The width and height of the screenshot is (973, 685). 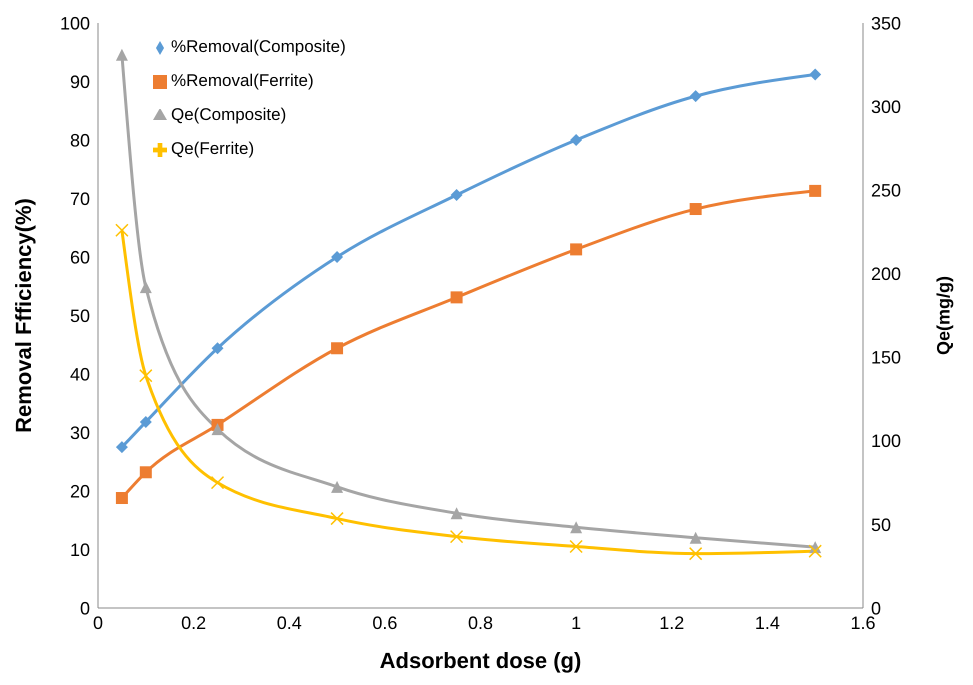 What do you see at coordinates (75, 23) in the screenshot?
I see `y-tick-label: 100` at bounding box center [75, 23].